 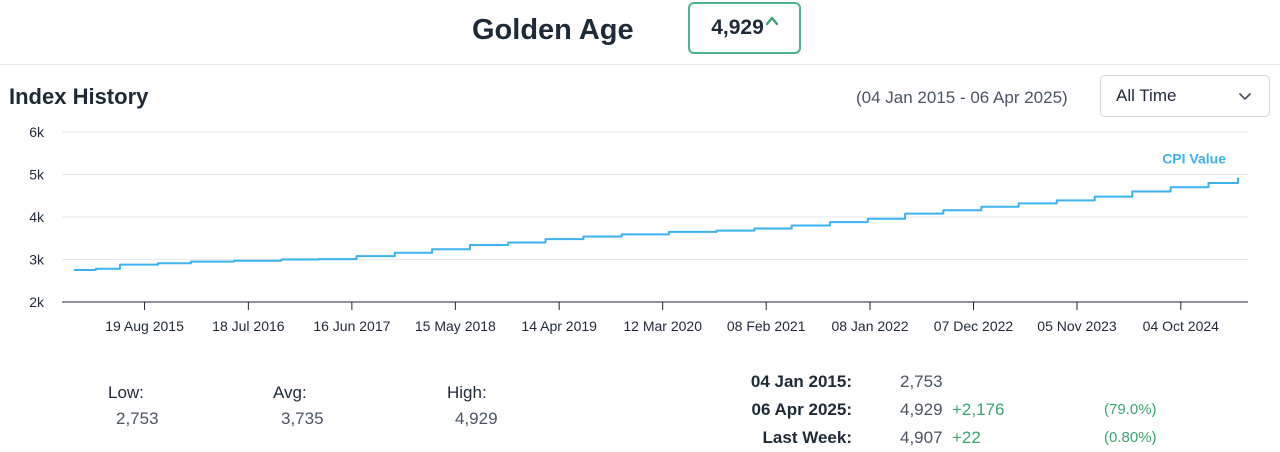 I want to click on comparison-week-change: +22, so click(x=966, y=437).